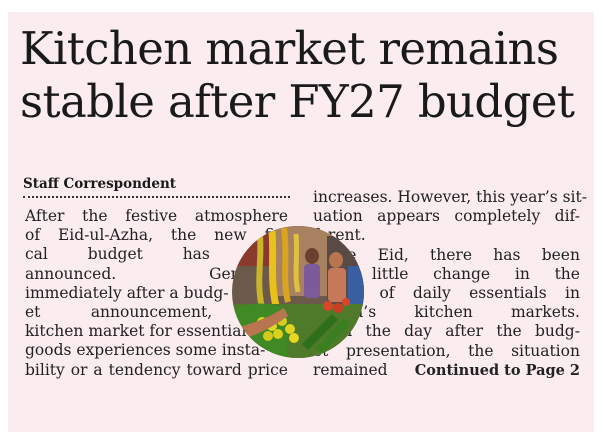 This screenshot has height=443, width=603. What do you see at coordinates (557, 331) in the screenshot?
I see `word: budg-` at bounding box center [557, 331].